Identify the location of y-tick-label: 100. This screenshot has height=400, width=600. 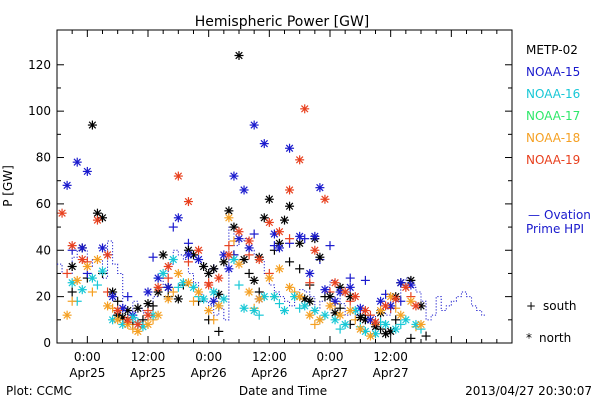
(39, 111).